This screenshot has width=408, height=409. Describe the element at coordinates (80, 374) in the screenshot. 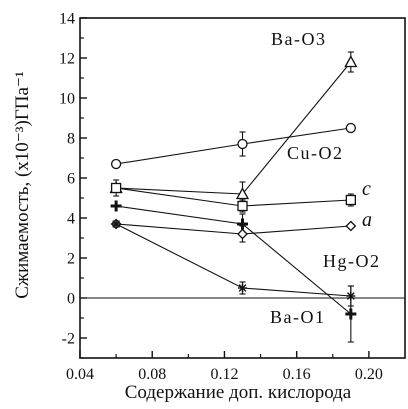

I see `x-tick-label: 0.04` at that location.